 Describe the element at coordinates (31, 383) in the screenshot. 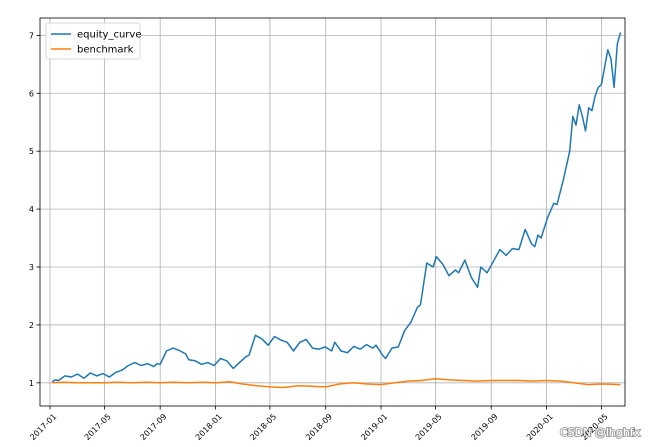

I see `y-tick-label-0: 1` at that location.